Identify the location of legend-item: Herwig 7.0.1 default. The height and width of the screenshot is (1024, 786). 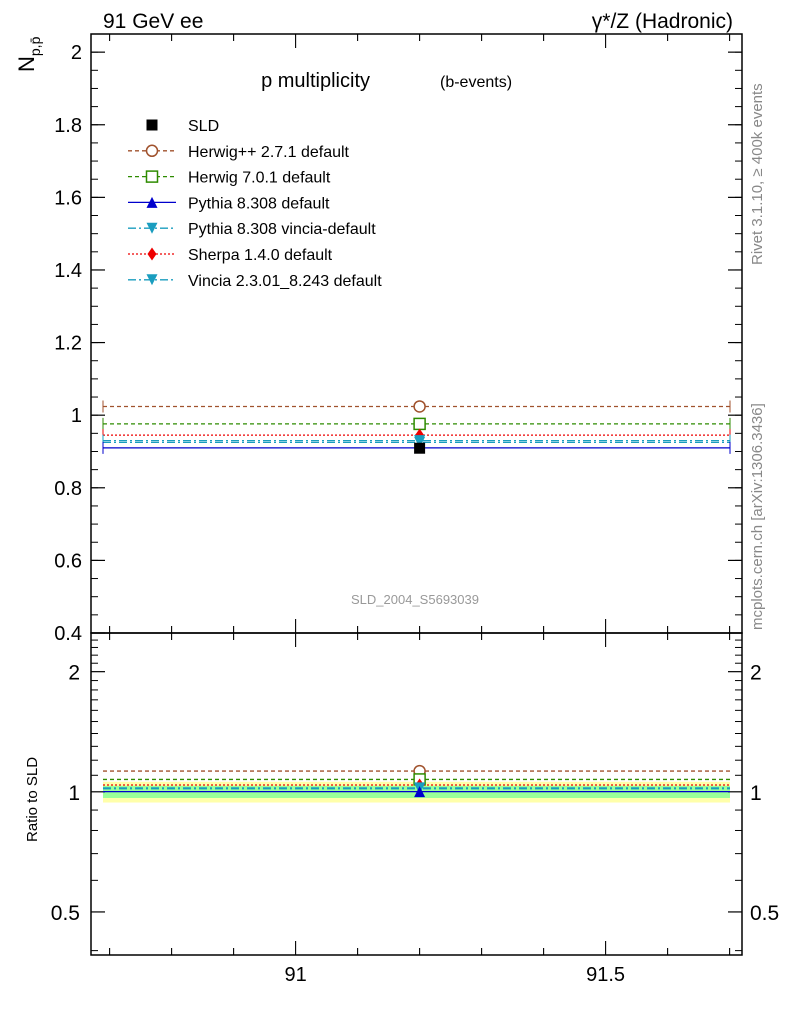
(229, 178).